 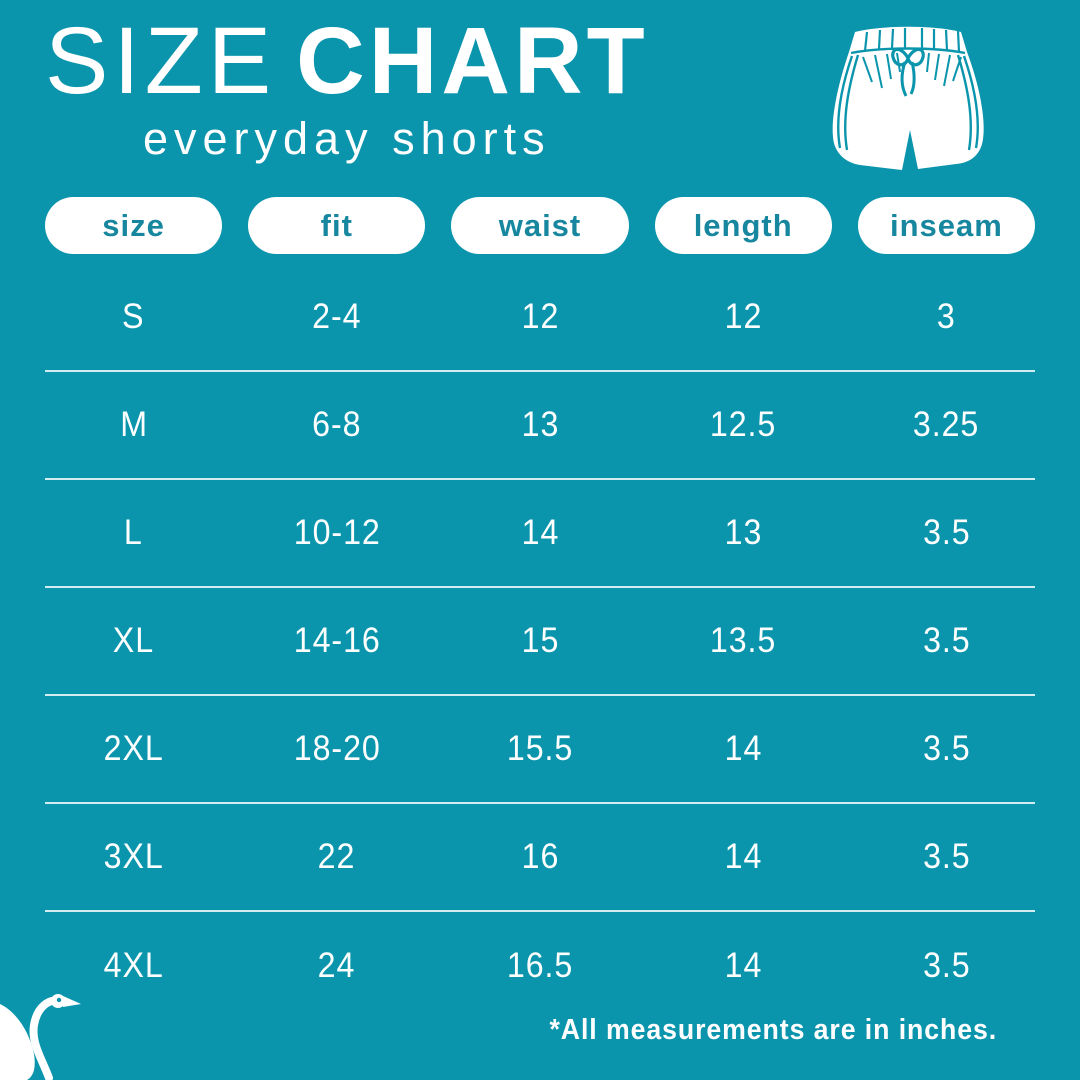 I want to click on table-row-s: S 2-4 12 12 3, so click(x=540, y=318).